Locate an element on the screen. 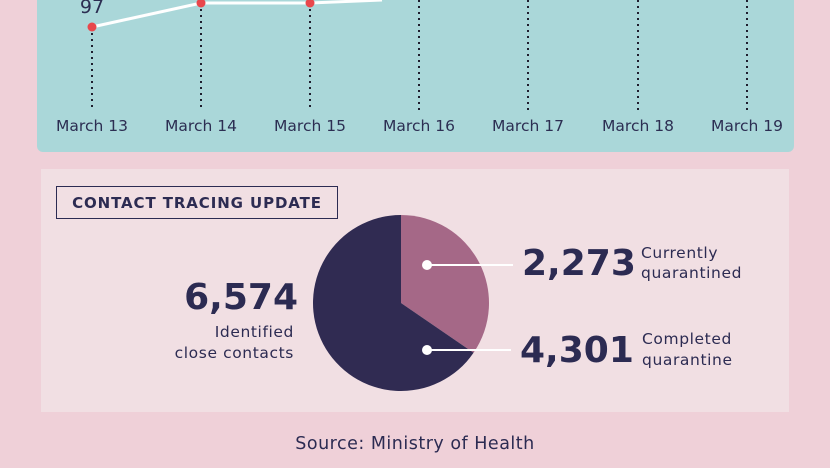 This screenshot has width=830, height=468. section-title: CONTACT TRACING UPDATE is located at coordinates (197, 202).